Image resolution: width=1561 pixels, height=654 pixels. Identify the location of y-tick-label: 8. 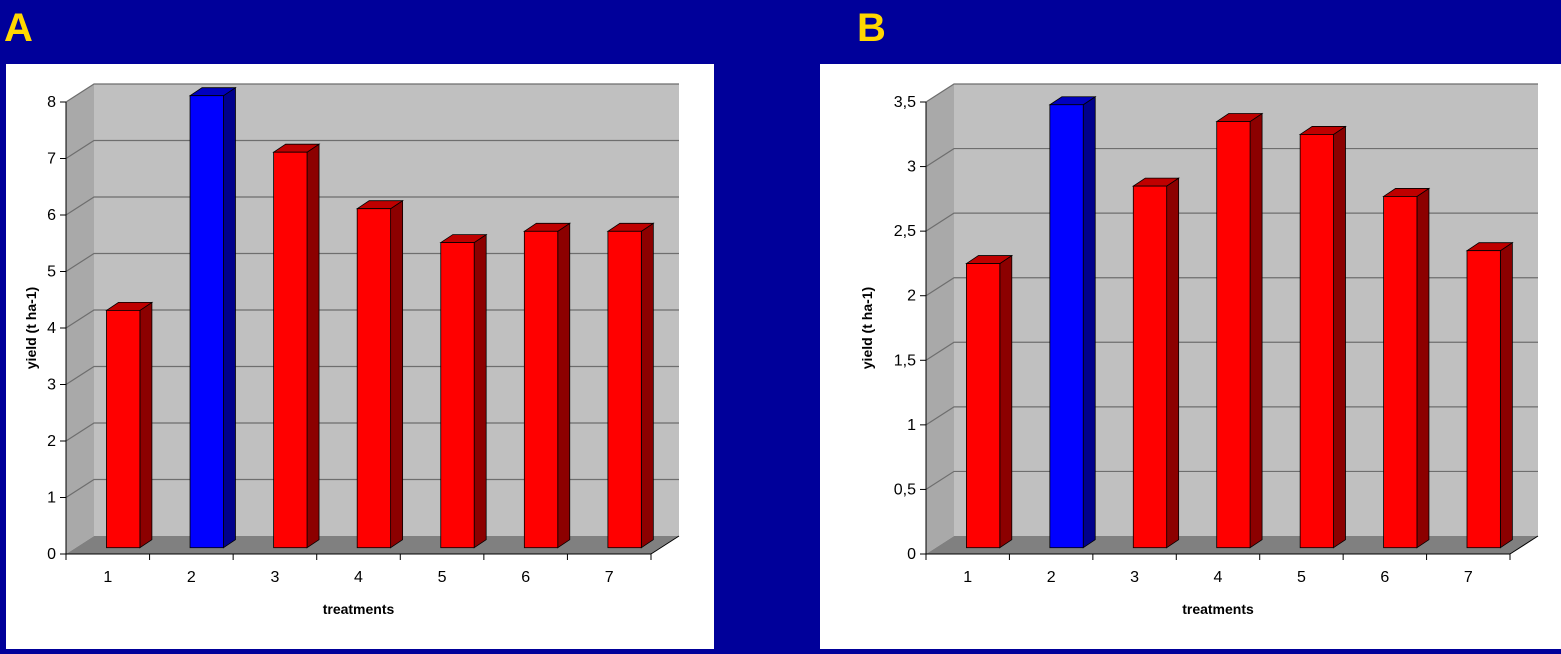
(51, 102).